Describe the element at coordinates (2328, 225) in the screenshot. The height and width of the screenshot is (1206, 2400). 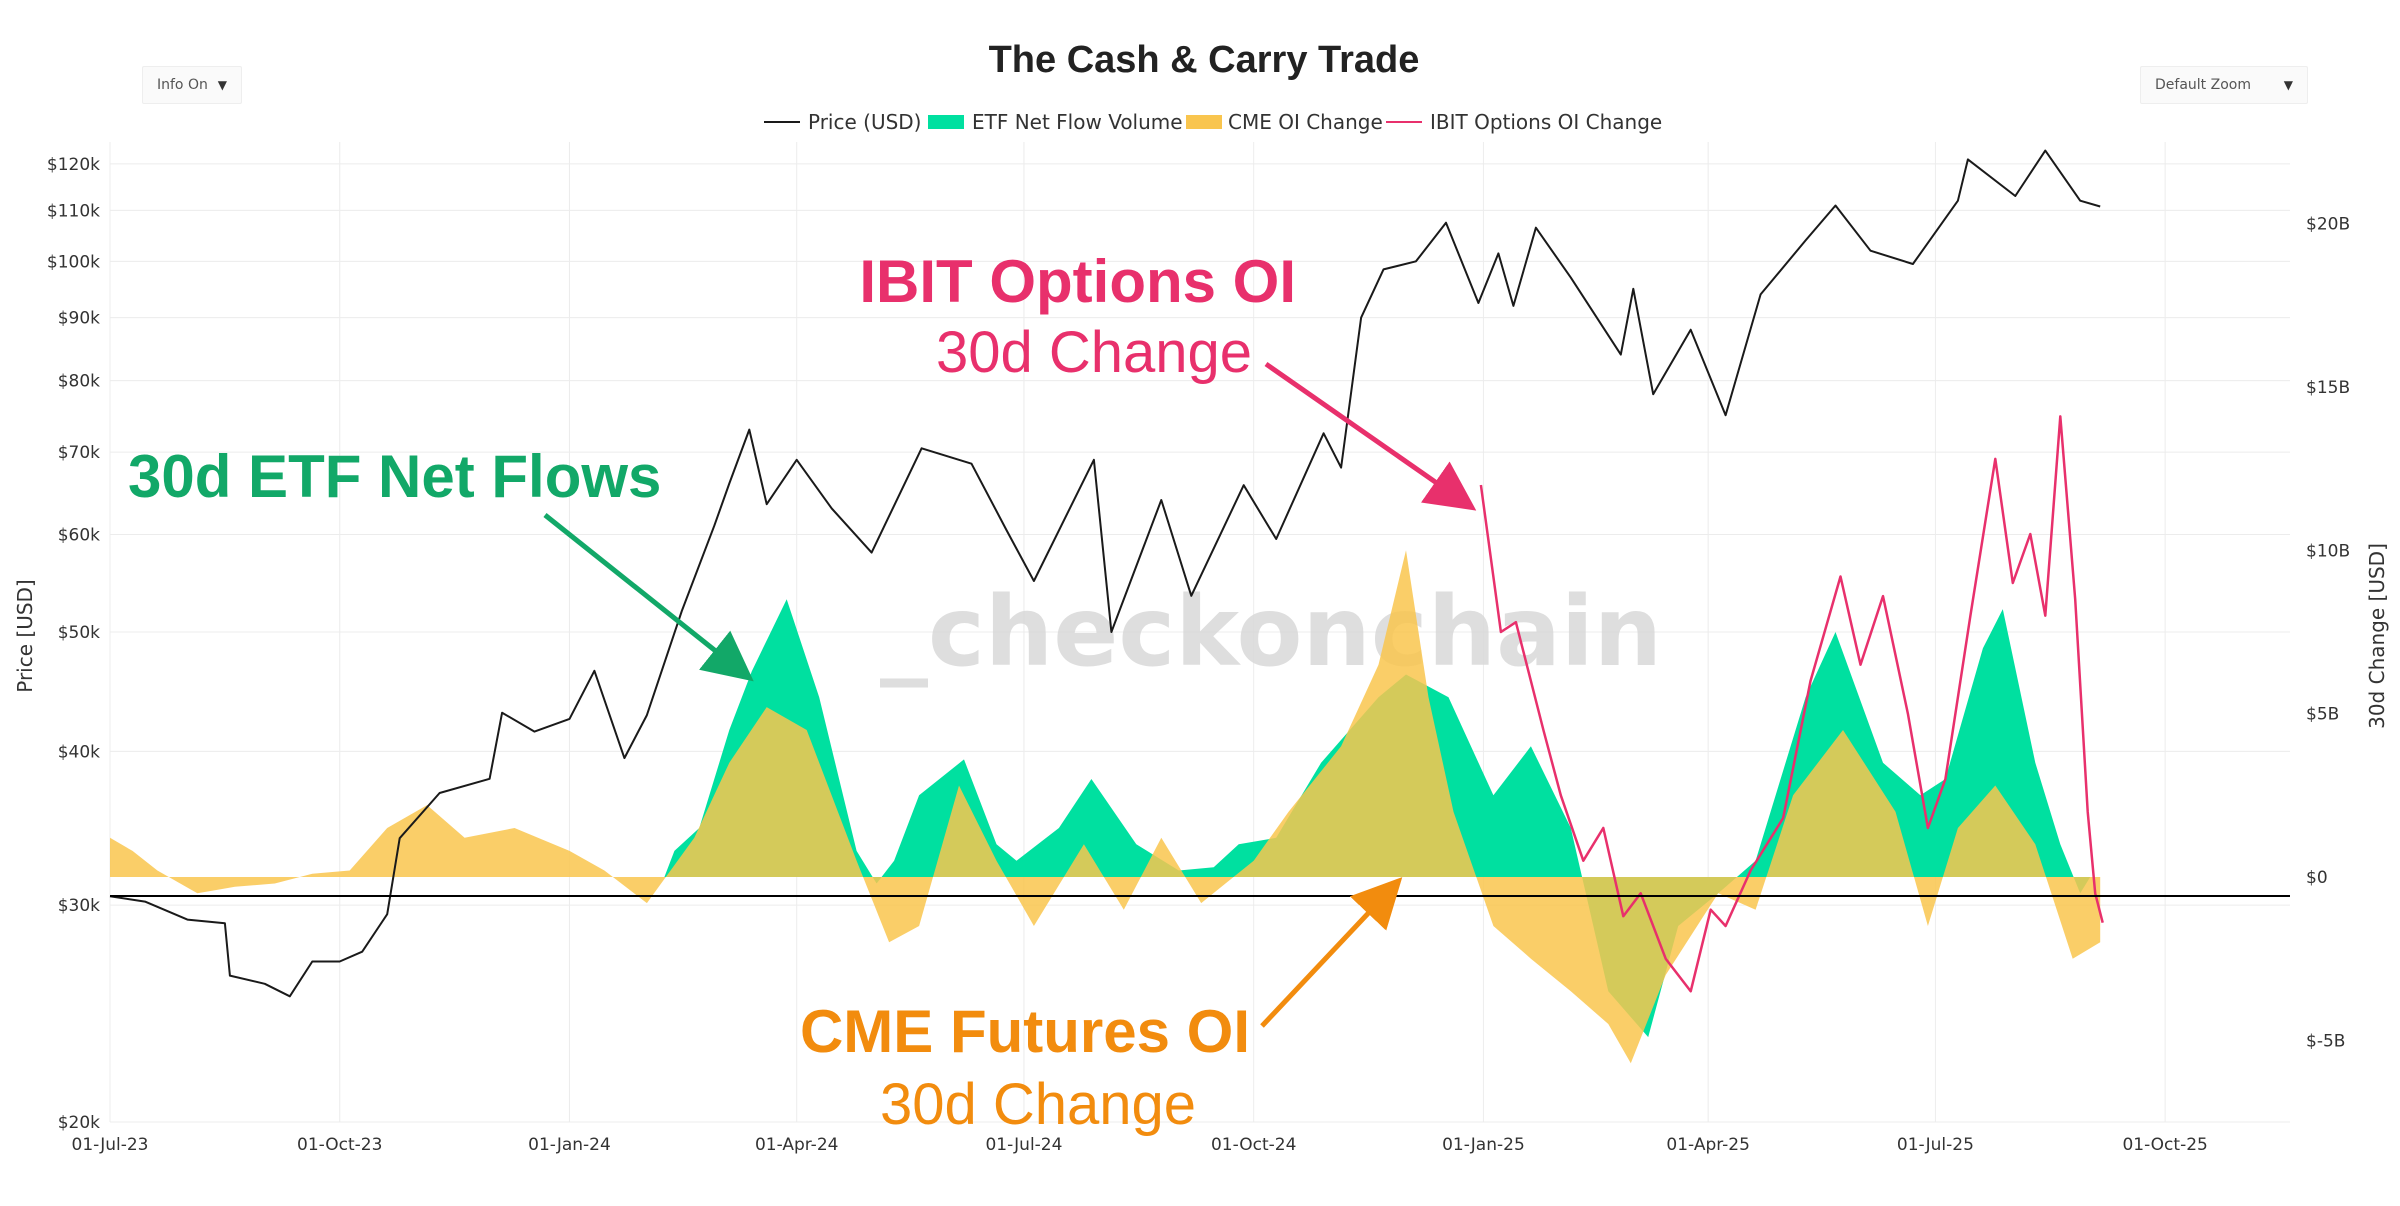
I see `y2-tick-label: $20B` at that location.